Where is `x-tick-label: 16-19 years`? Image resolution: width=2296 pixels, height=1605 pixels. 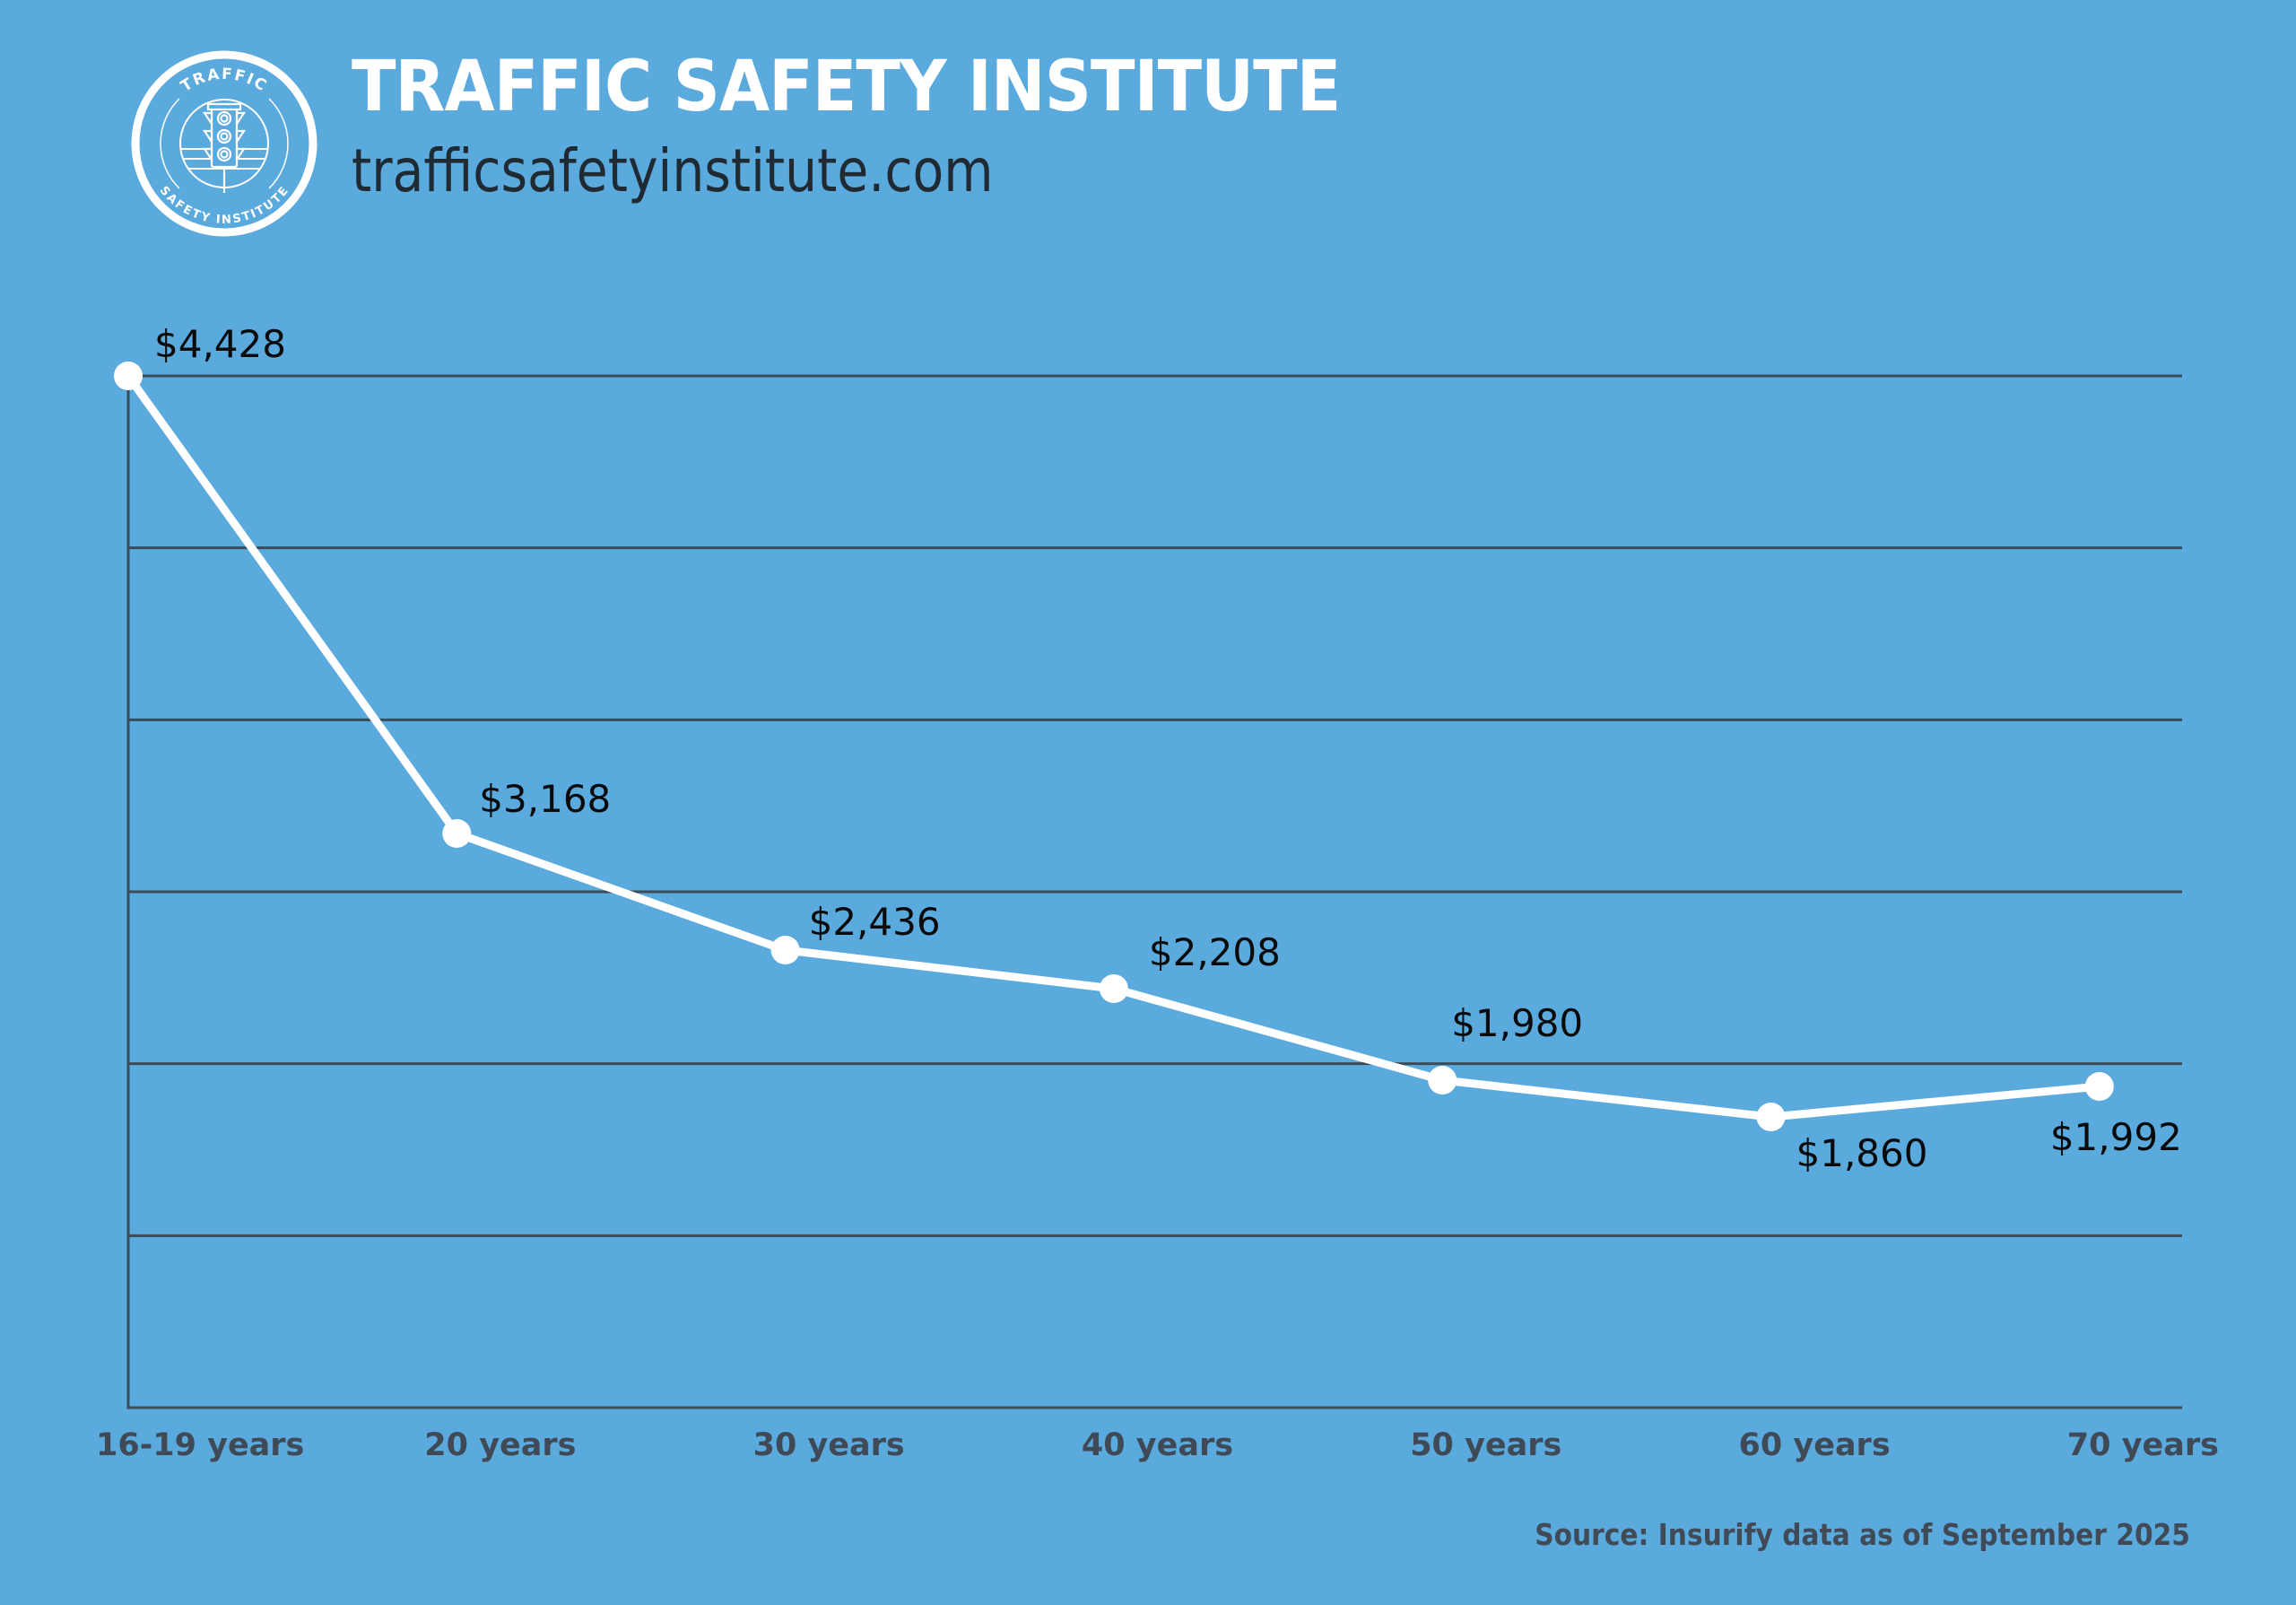
x-tick-label: 16-19 years is located at coordinates (200, 1445).